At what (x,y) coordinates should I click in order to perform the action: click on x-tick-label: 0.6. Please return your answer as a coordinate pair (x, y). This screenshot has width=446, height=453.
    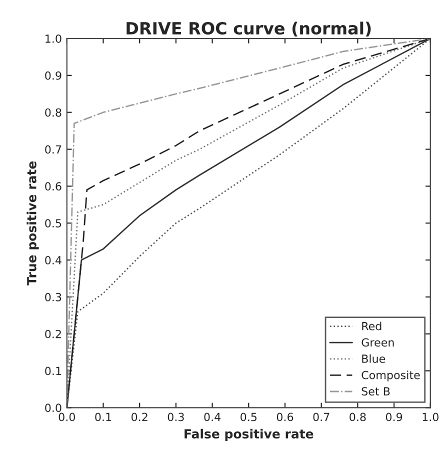
    Looking at the image, I should click on (285, 417).